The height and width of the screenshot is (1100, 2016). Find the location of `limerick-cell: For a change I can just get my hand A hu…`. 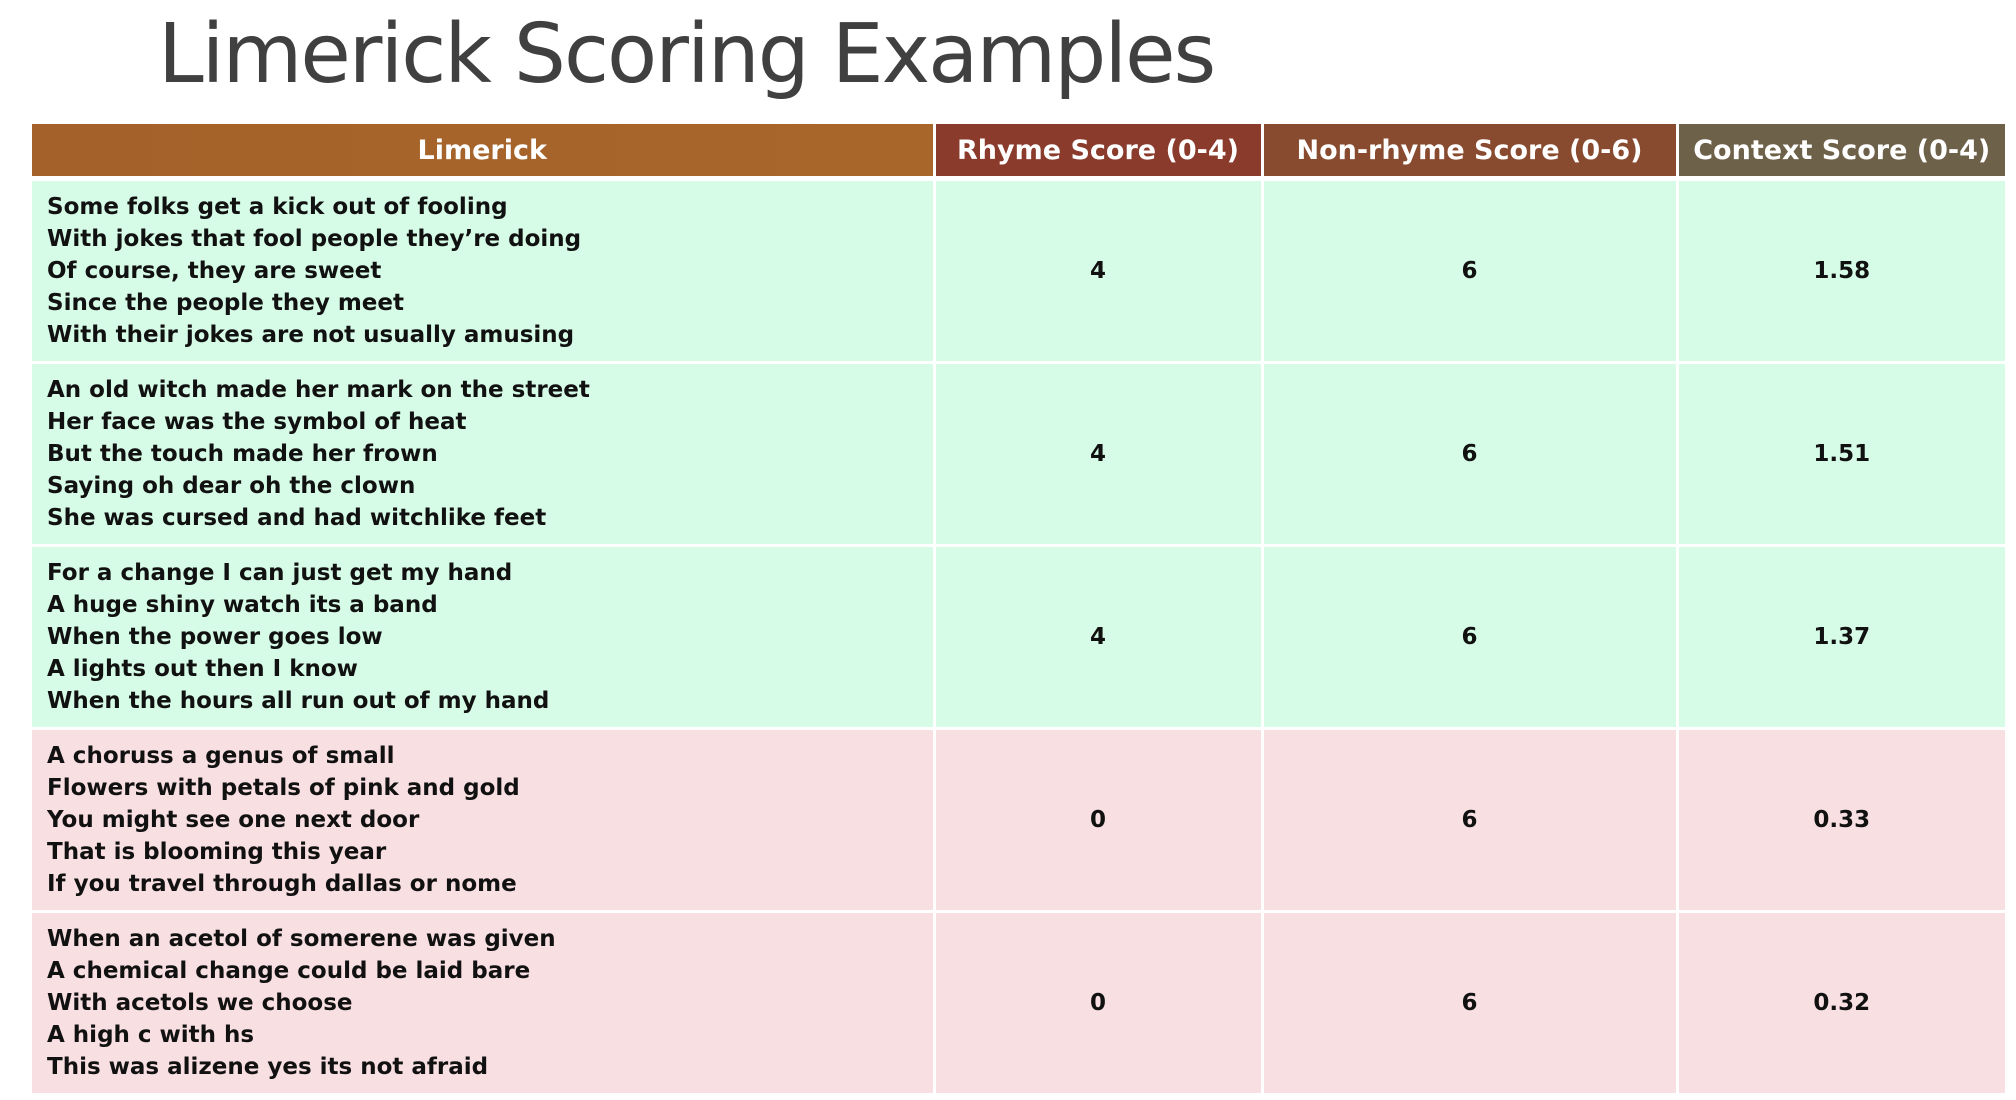

limerick-cell: For a change I can just get my hand A hu… is located at coordinates (484, 637).